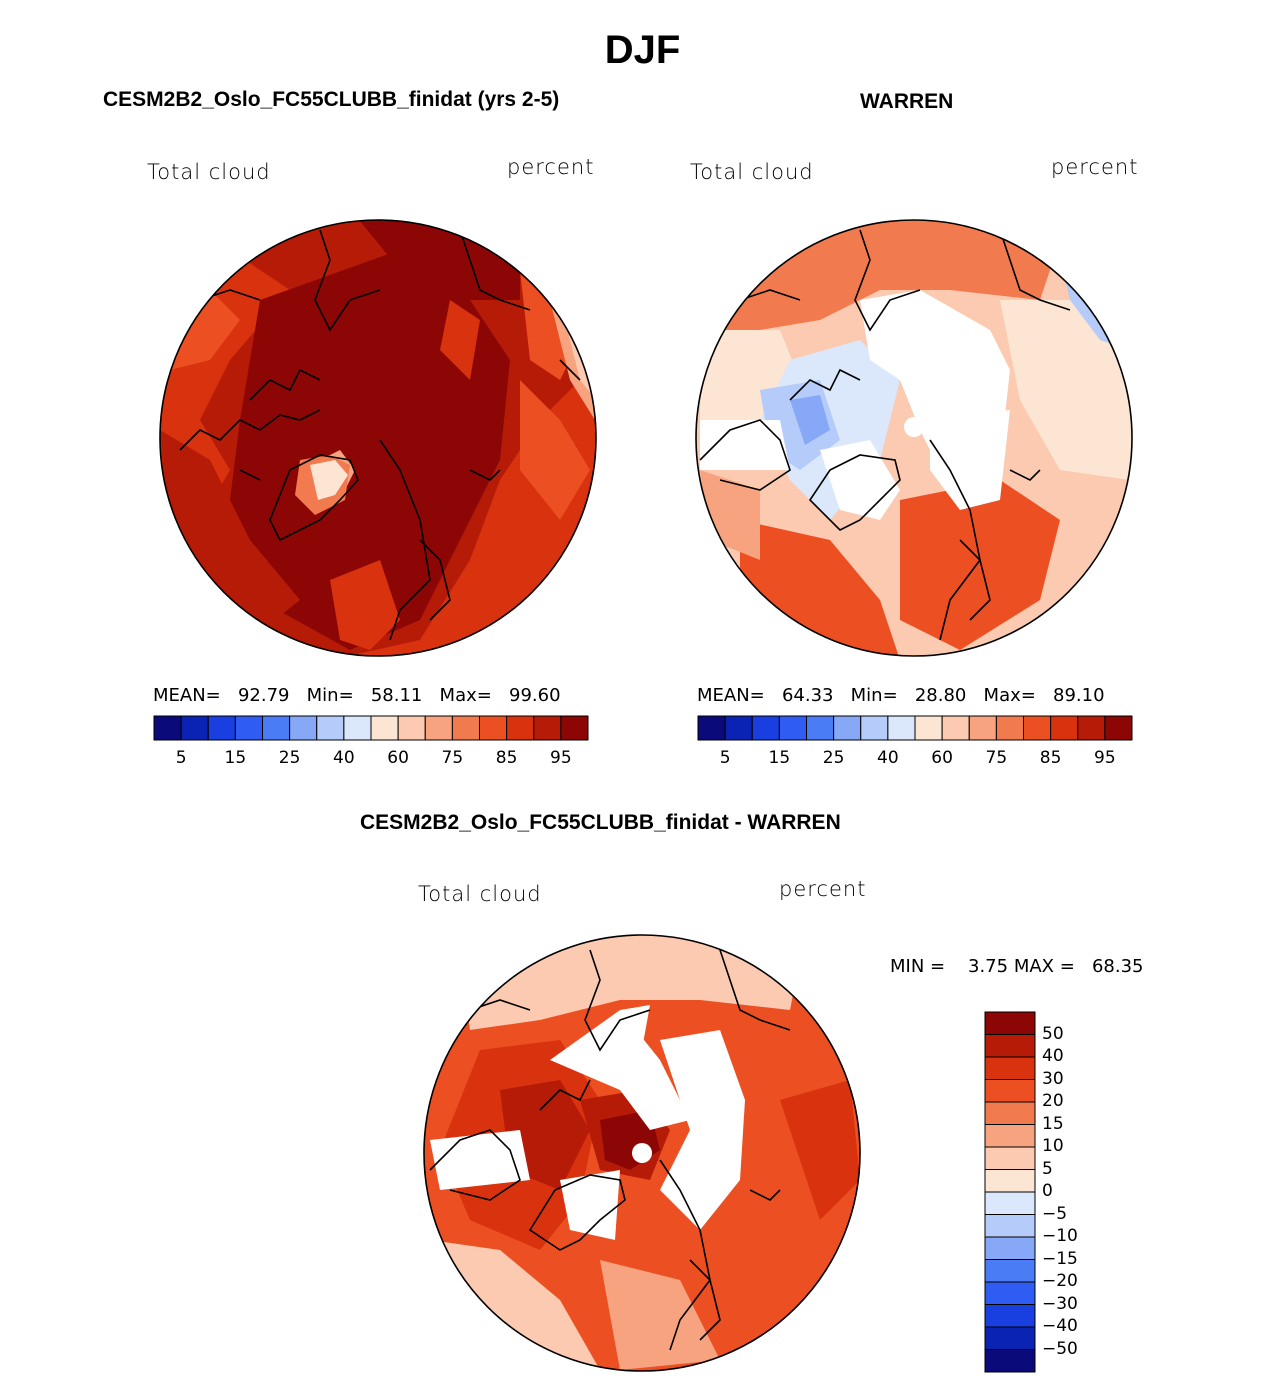  Describe the element at coordinates (1060, 1348) in the screenshot. I see `colorbar-tick-label: −50` at that location.